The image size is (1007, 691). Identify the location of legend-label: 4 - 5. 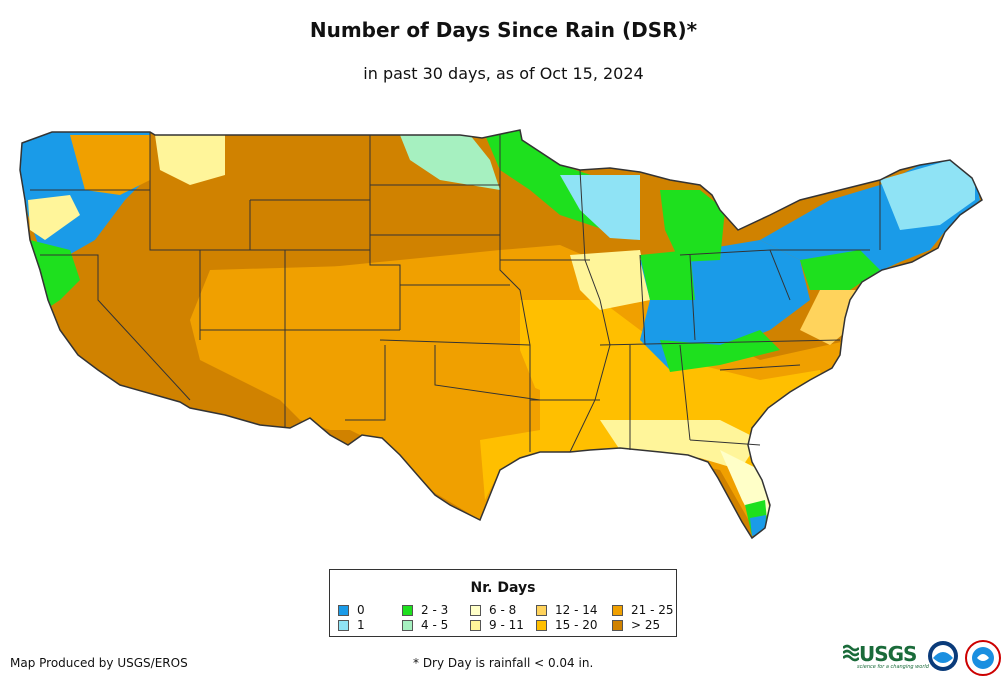
(435, 625).